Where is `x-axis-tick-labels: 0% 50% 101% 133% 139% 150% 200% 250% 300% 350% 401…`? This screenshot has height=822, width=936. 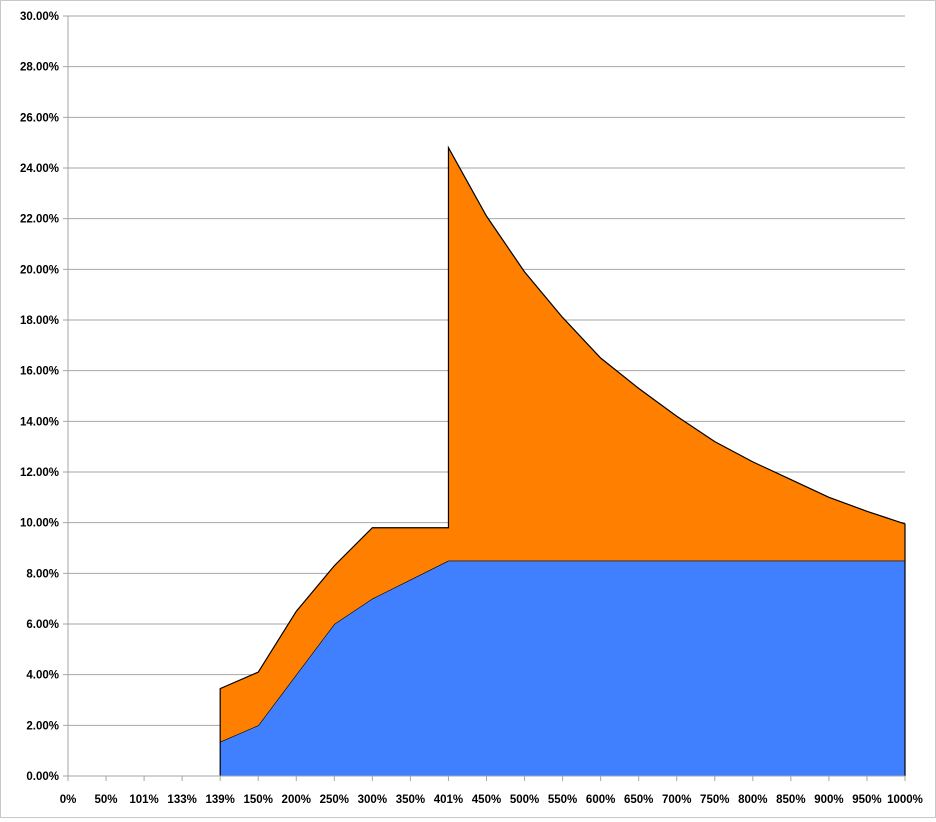 x-axis-tick-labels: 0% 50% 101% 133% 139% 150% 200% 250% 300% 350% 401… is located at coordinates (491, 800).